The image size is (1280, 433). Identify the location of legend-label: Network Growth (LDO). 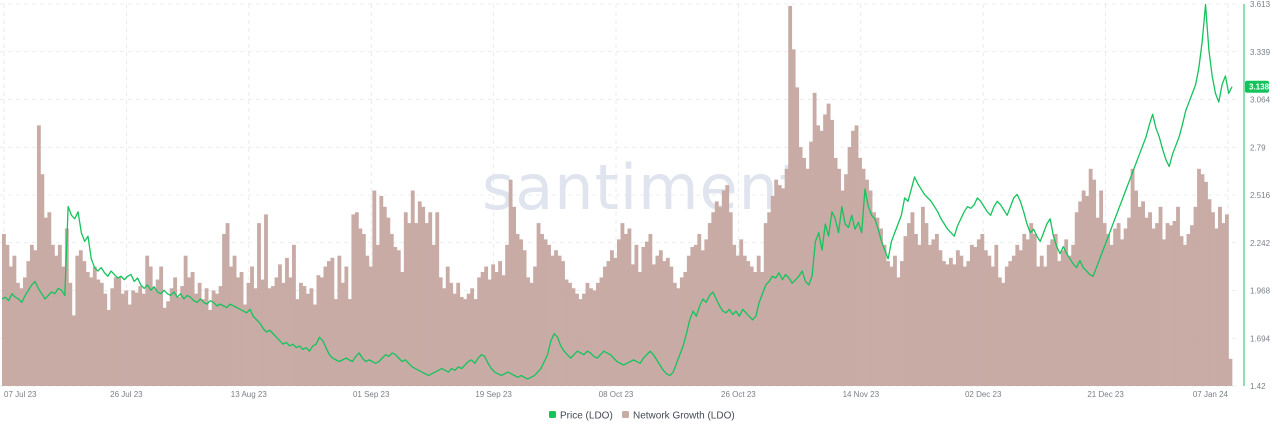
(684, 416).